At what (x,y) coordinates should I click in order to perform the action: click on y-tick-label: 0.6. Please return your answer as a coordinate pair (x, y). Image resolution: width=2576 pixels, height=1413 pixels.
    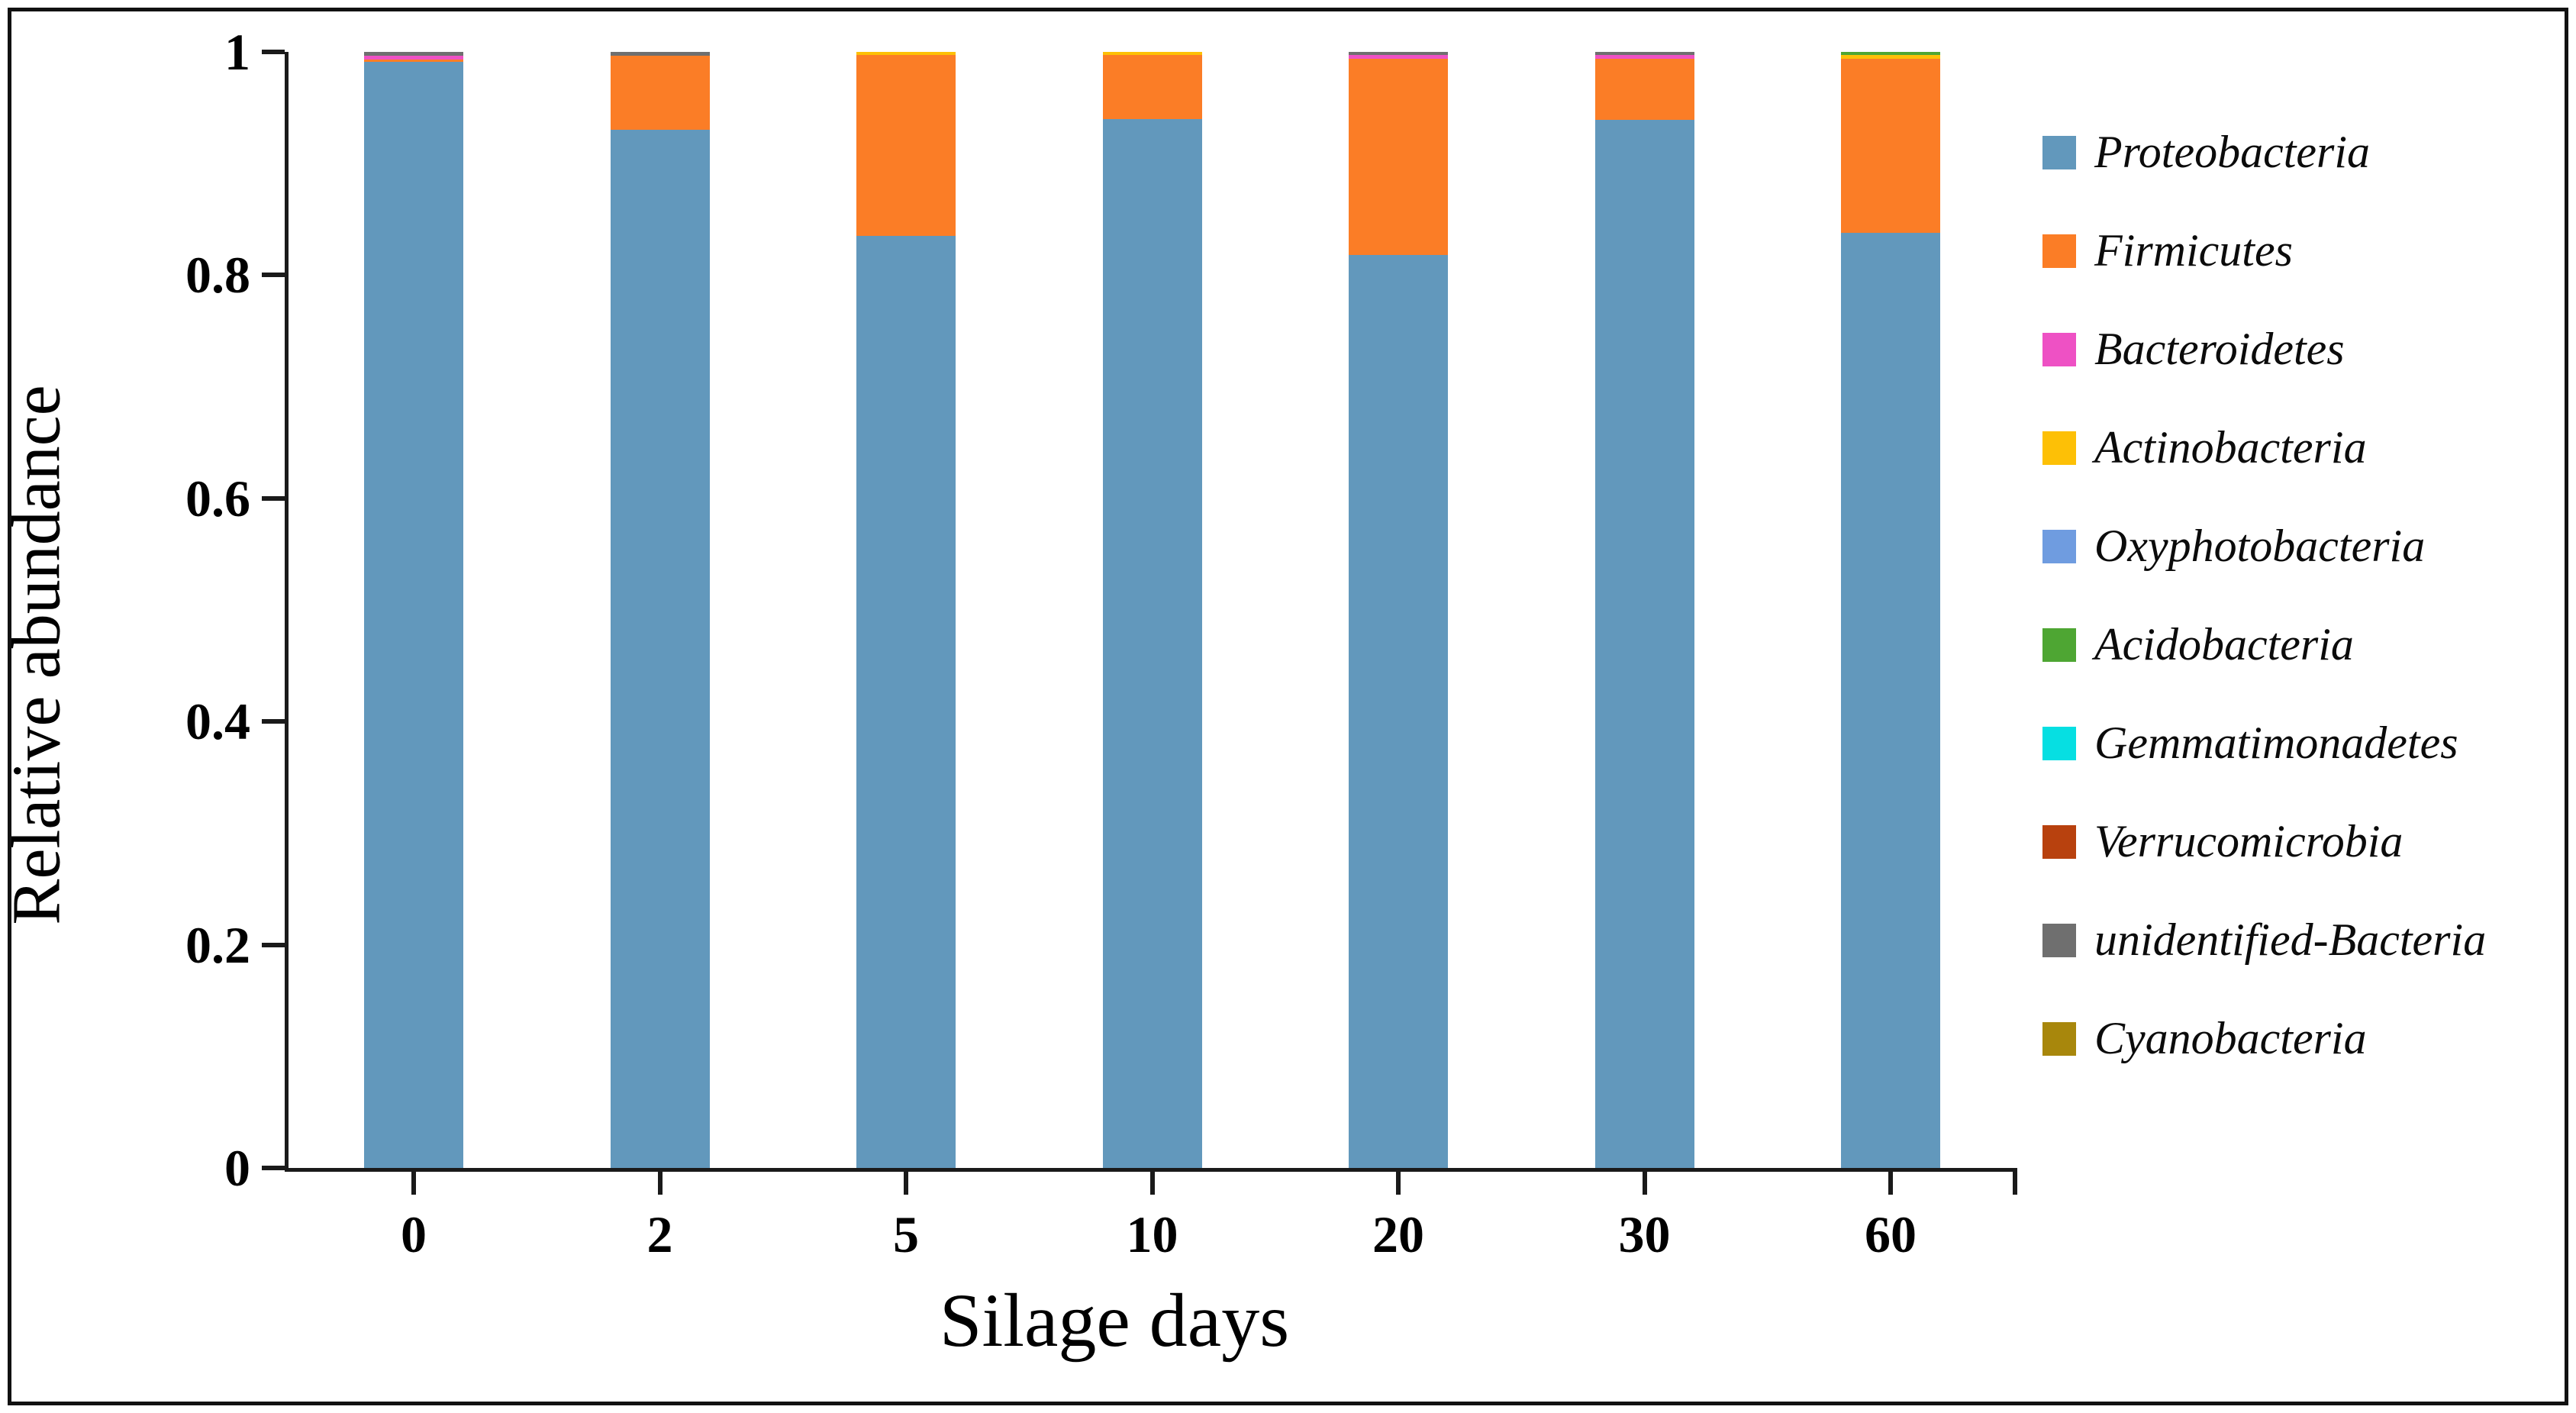
    Looking at the image, I should click on (218, 498).